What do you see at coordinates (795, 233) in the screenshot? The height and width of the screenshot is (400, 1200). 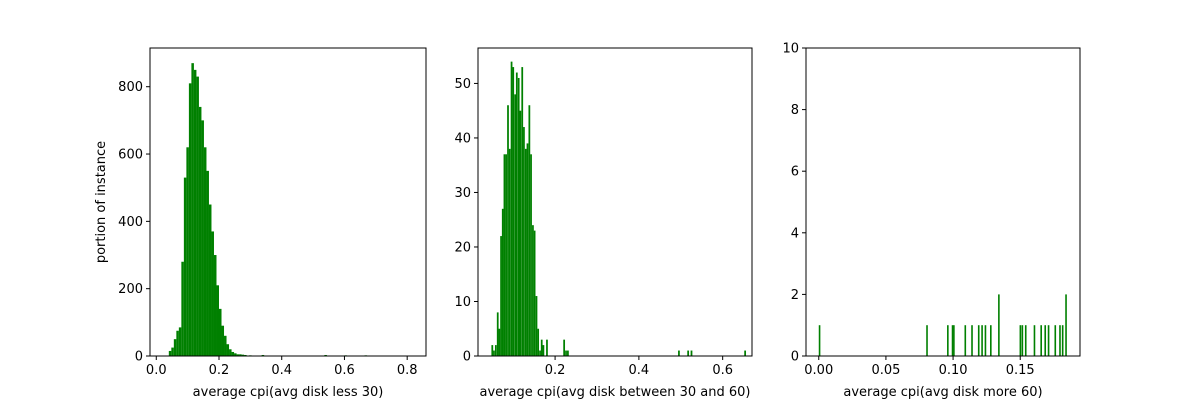 I see `y-tick-label: 4` at bounding box center [795, 233].